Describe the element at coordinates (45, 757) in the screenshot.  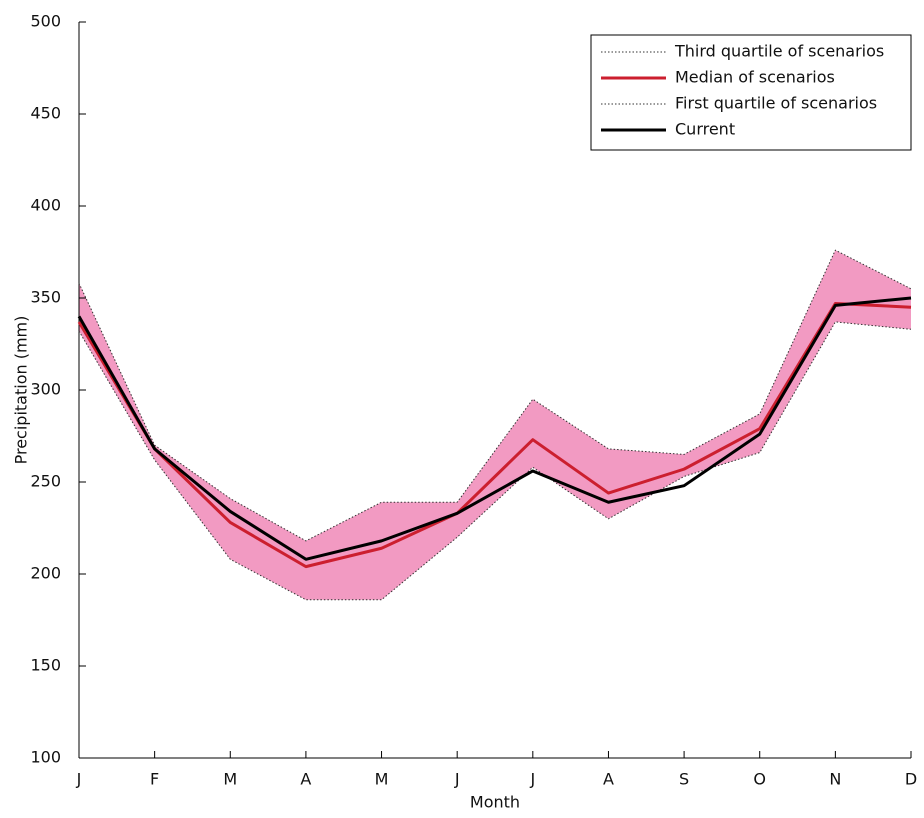
I see `y-tick-label: 100` at that location.